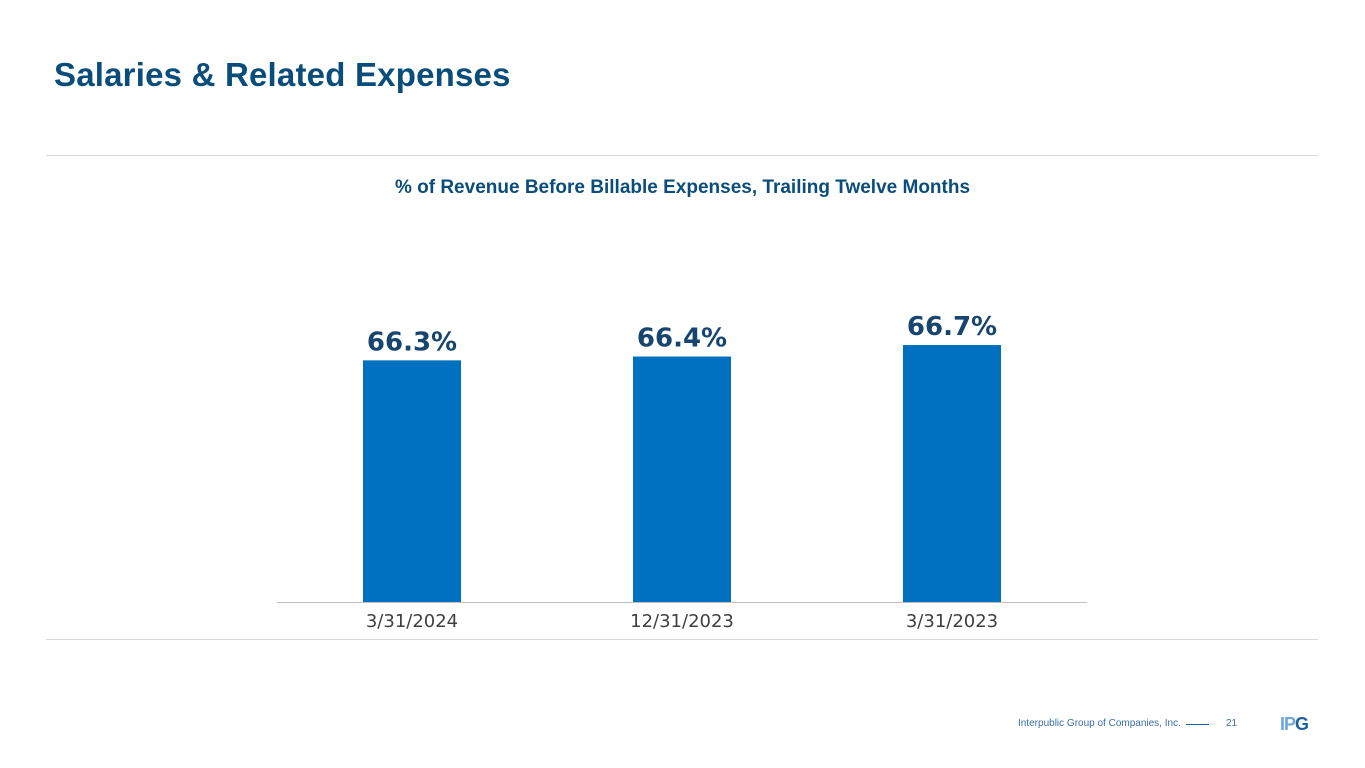 The image size is (1365, 768). What do you see at coordinates (682, 339) in the screenshot?
I see `data-label-2: 66.4%` at bounding box center [682, 339].